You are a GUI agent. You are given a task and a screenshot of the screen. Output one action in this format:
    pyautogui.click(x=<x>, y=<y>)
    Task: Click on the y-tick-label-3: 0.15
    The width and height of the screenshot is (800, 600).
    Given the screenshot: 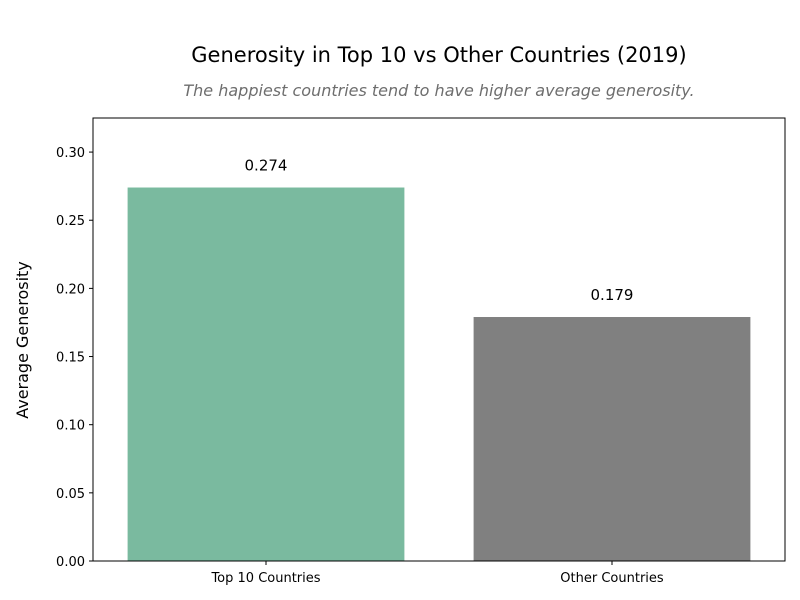 What is the action you would take?
    pyautogui.click(x=70, y=358)
    